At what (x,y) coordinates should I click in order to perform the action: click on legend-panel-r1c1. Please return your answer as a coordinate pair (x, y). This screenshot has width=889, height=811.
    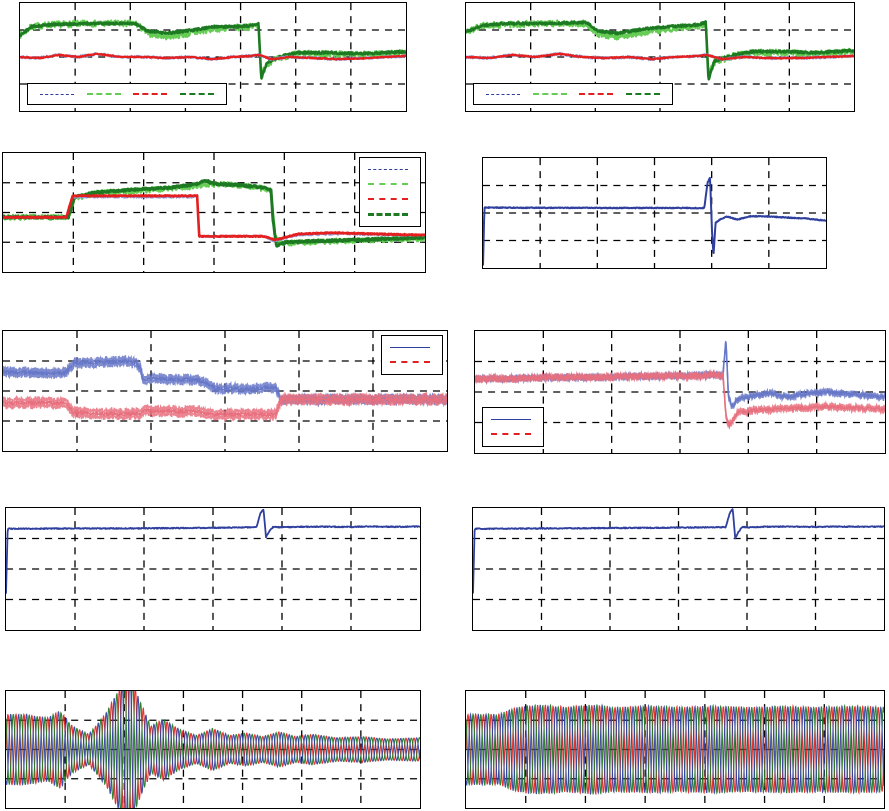
    Looking at the image, I should click on (127, 94).